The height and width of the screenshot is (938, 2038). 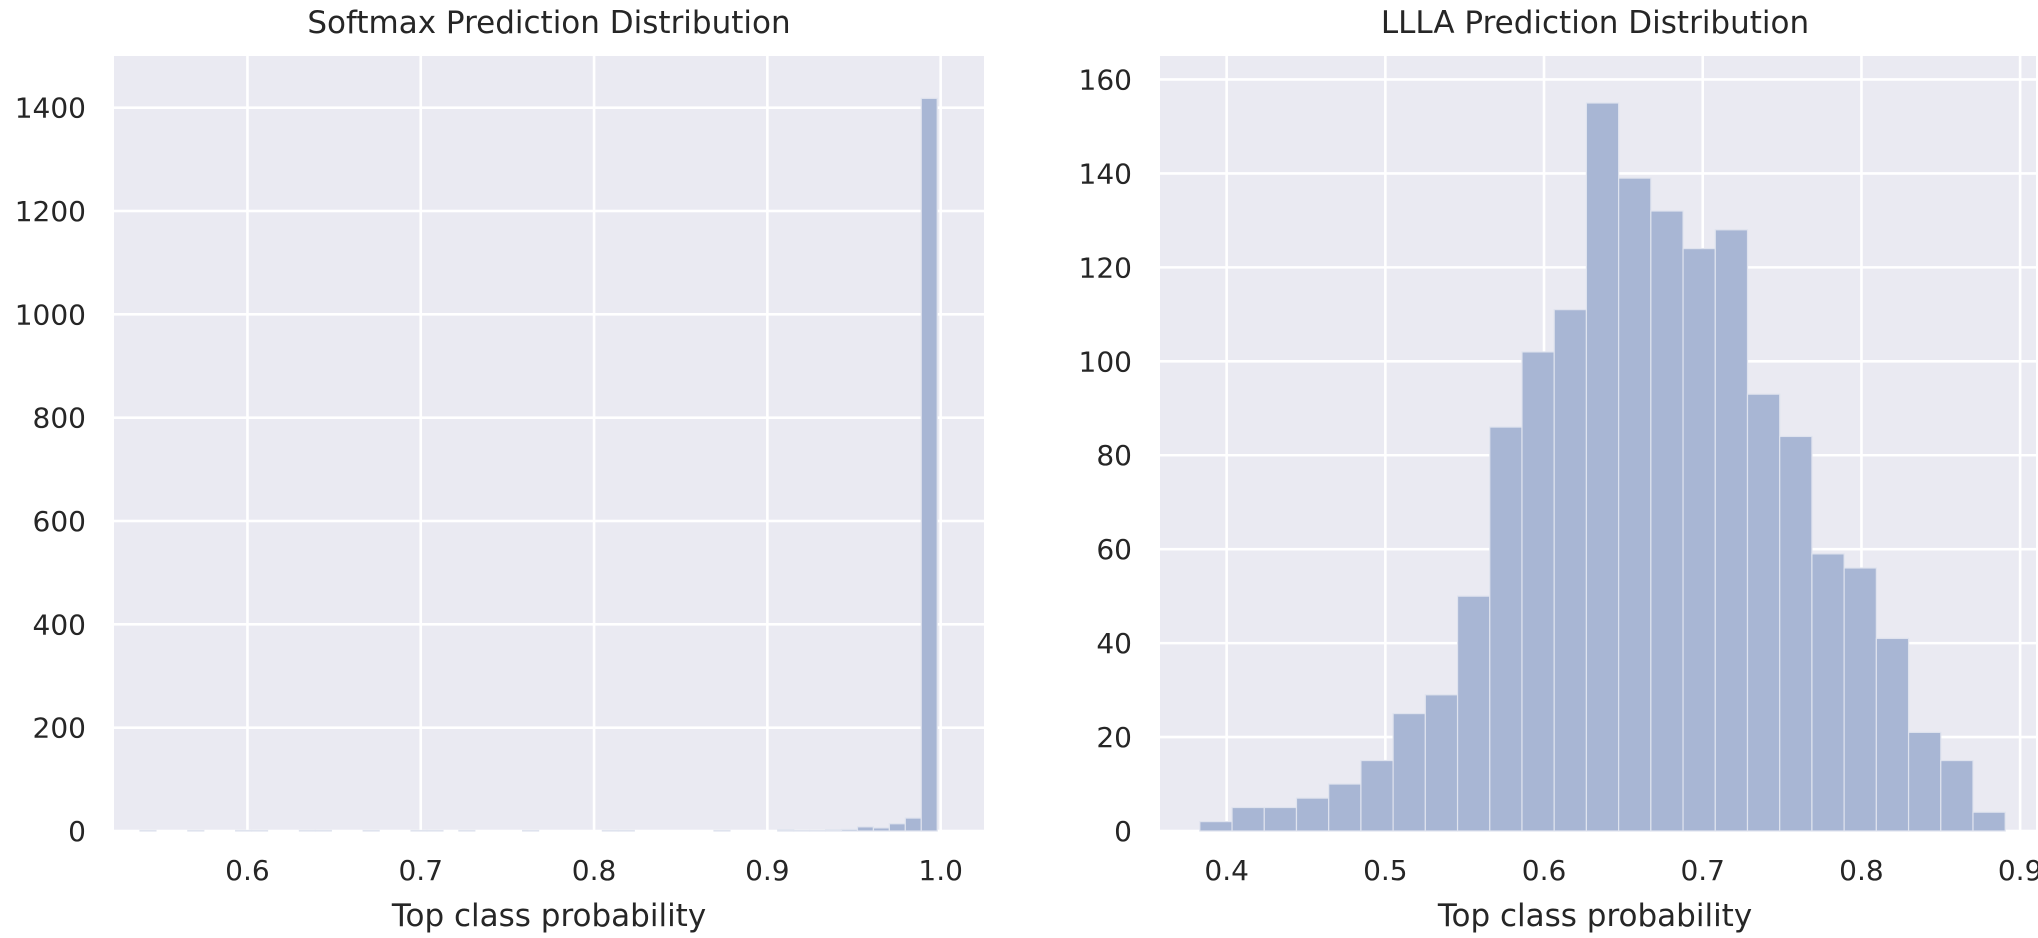 I want to click on softmax-x-ticks: 0.6 0.7 0.8 0.9 1.0, so click(x=594, y=870).